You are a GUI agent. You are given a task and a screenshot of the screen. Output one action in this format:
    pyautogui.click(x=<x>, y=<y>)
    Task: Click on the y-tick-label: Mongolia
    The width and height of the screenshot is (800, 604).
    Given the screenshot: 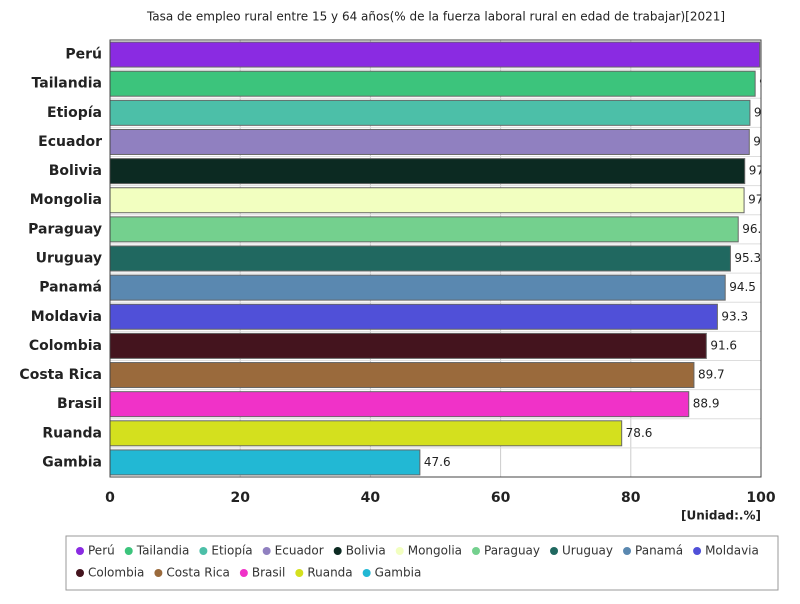 What is the action you would take?
    pyautogui.click(x=66, y=200)
    